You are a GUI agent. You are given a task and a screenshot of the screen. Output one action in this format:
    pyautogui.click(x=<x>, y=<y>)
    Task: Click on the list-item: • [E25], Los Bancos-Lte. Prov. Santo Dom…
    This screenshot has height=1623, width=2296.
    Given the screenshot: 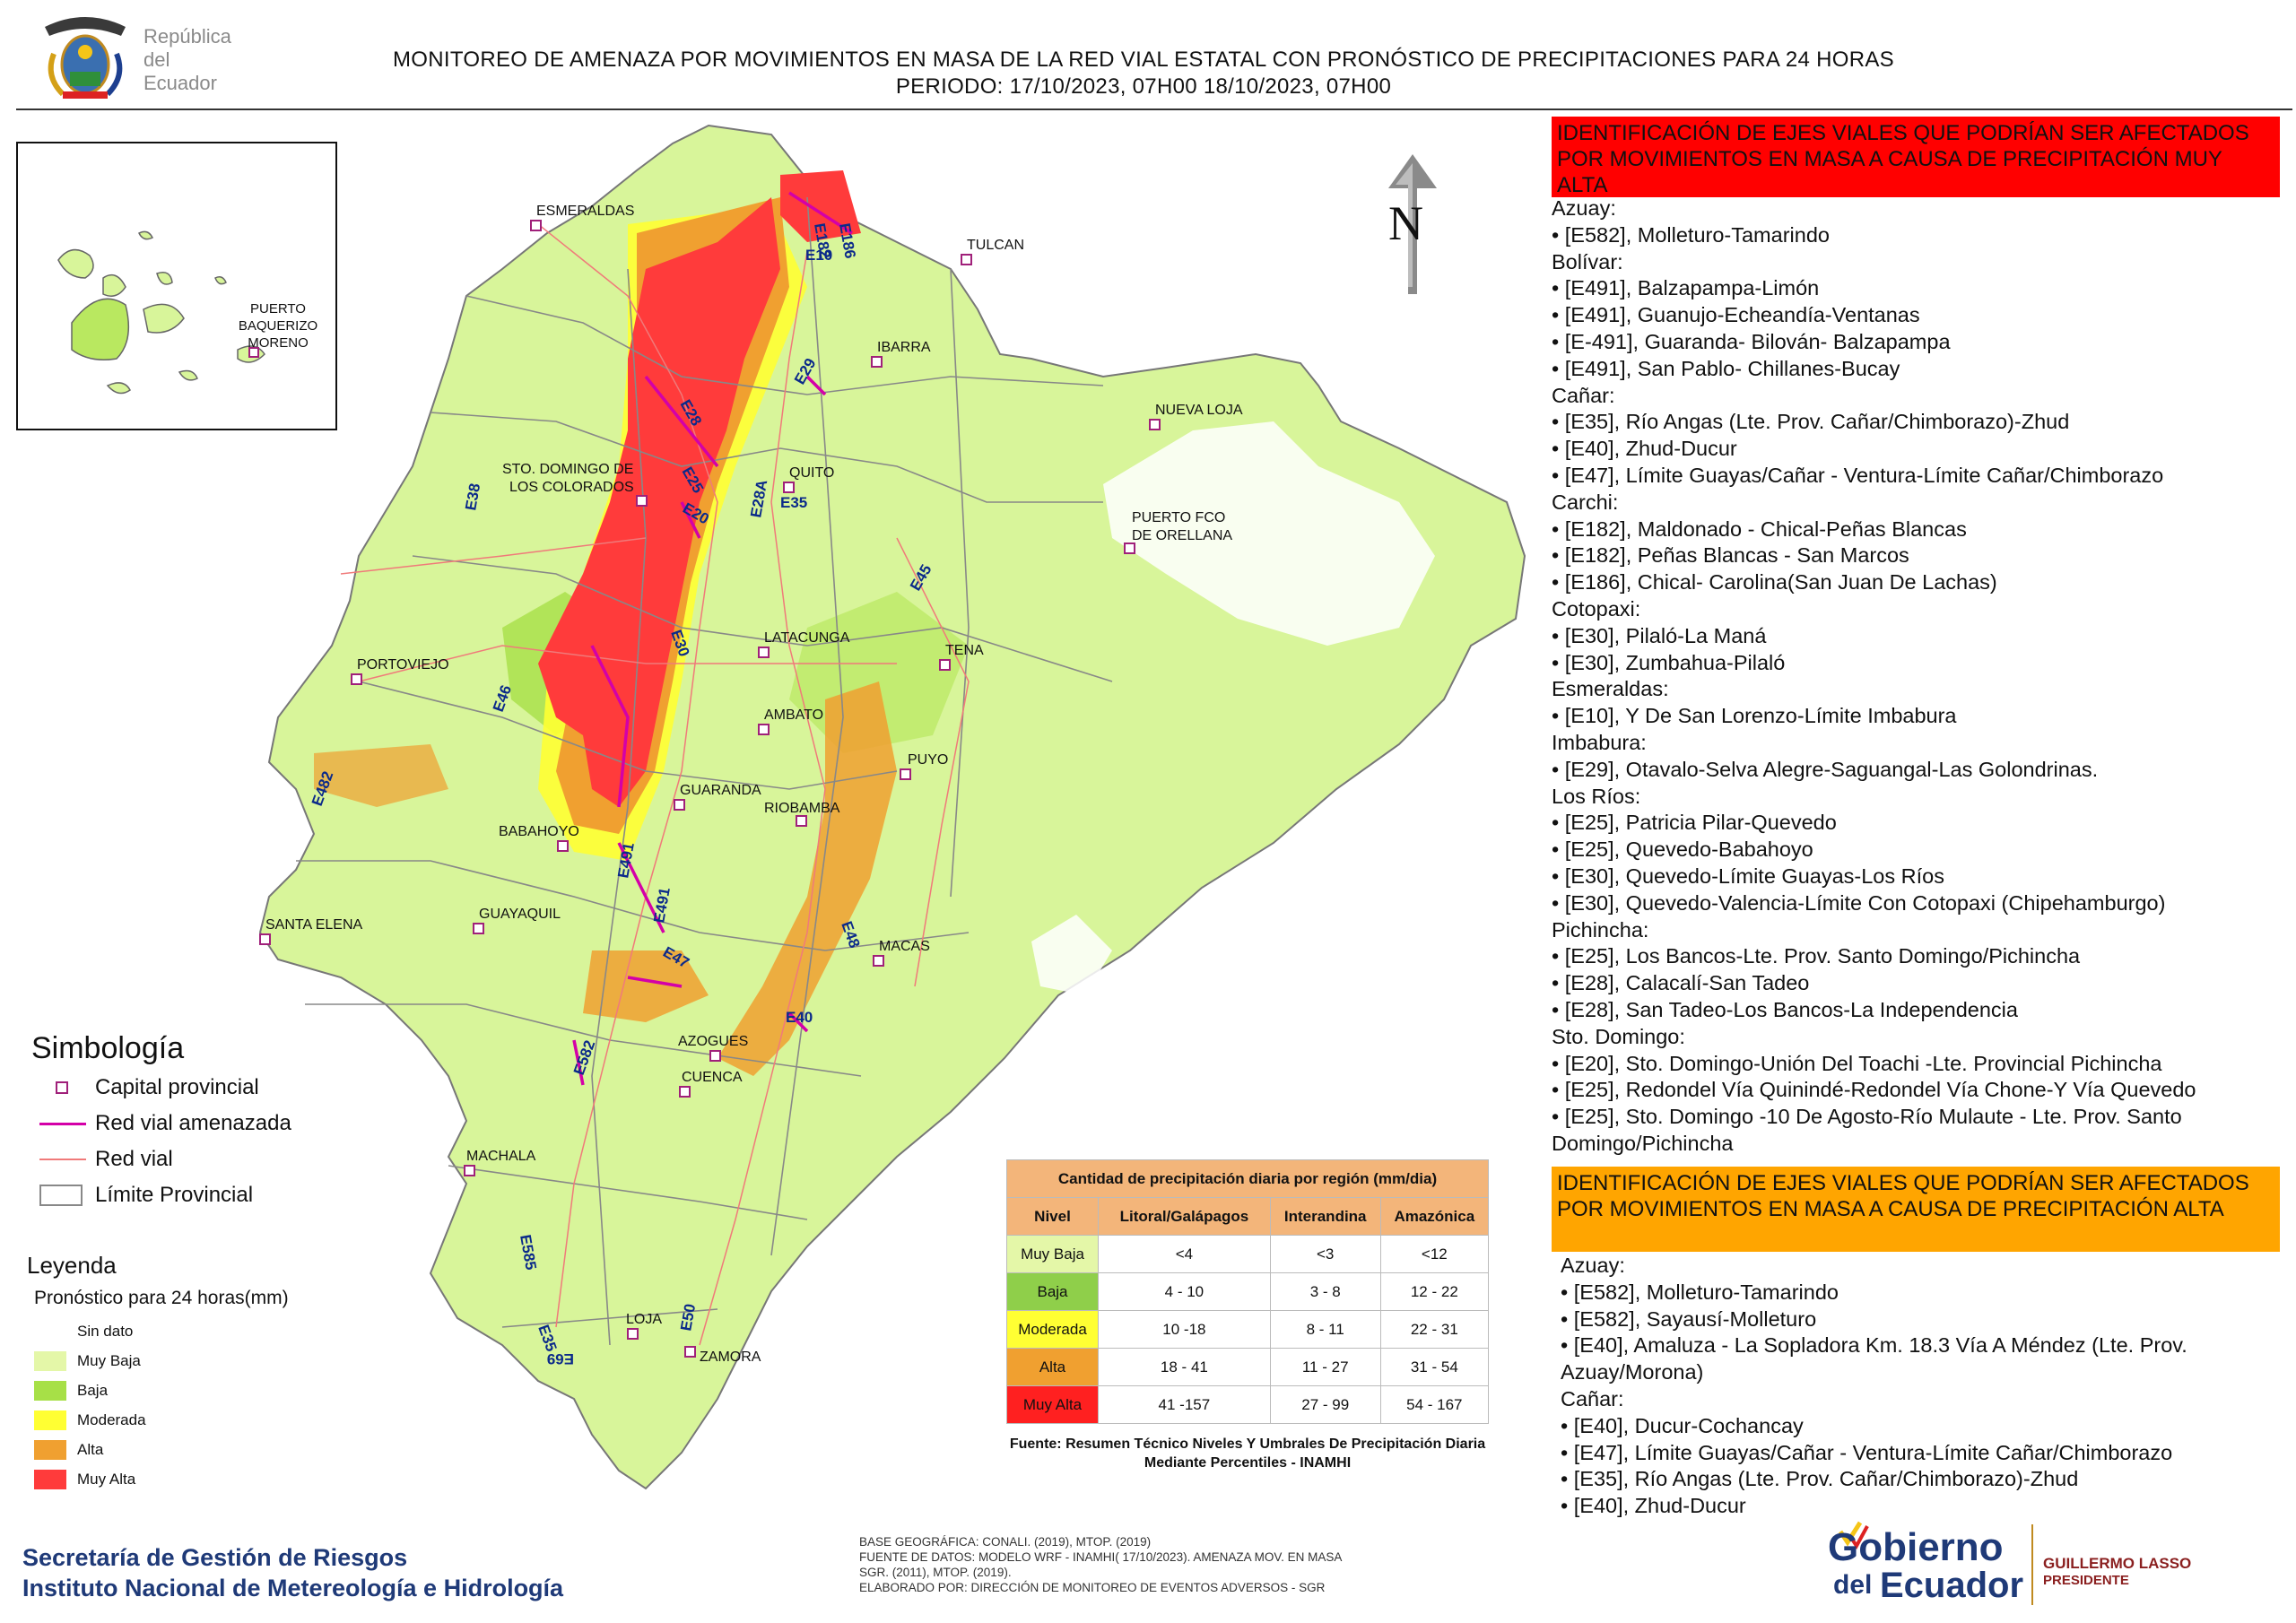 What is the action you would take?
    pyautogui.click(x=1816, y=956)
    